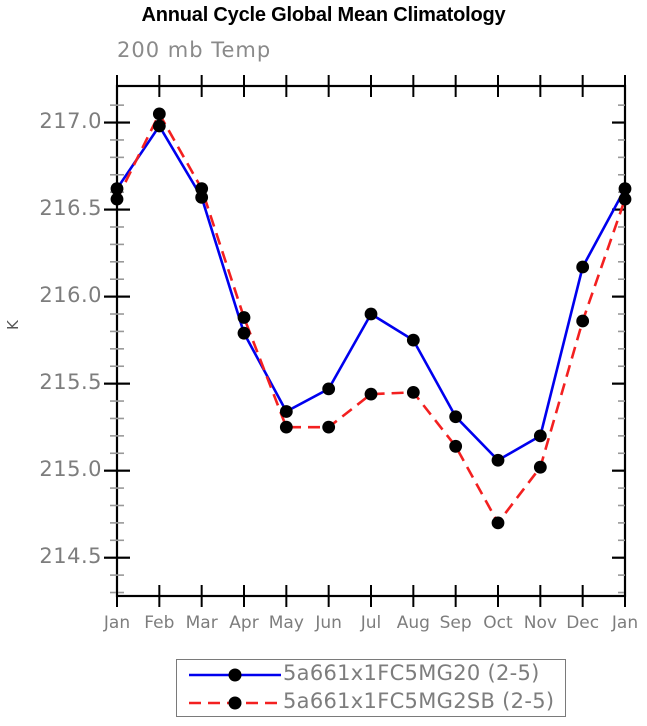 The height and width of the screenshot is (726, 647). I want to click on legend-item-series-2: 5a661x1FC5MG2SB (2-5), so click(372, 702).